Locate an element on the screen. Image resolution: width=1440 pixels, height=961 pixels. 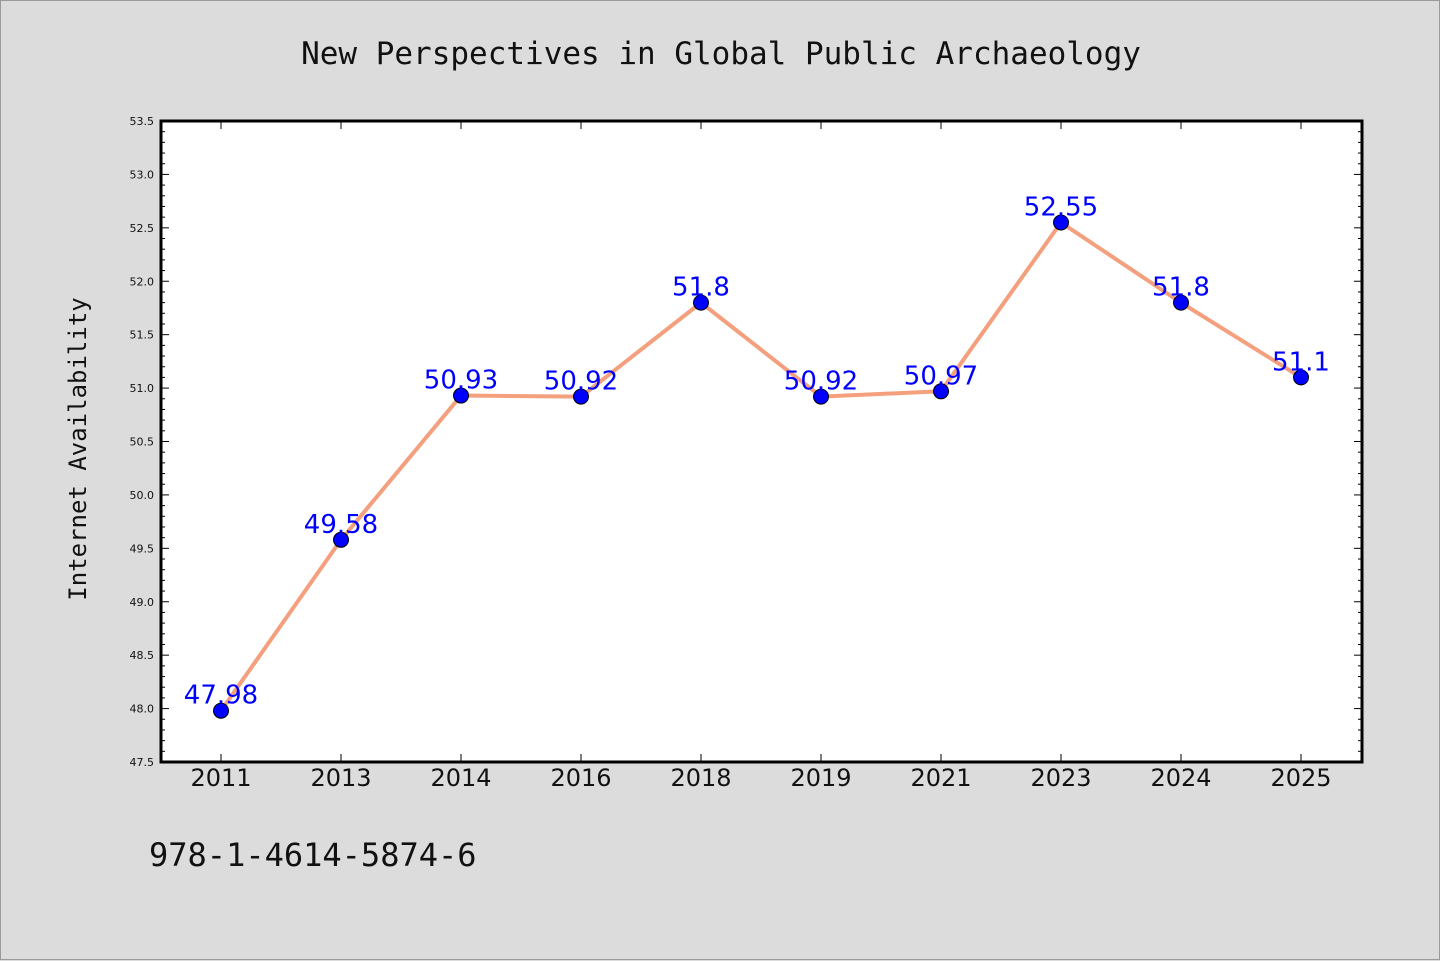
y-tick-label: 48.0 is located at coordinates (142, 709).